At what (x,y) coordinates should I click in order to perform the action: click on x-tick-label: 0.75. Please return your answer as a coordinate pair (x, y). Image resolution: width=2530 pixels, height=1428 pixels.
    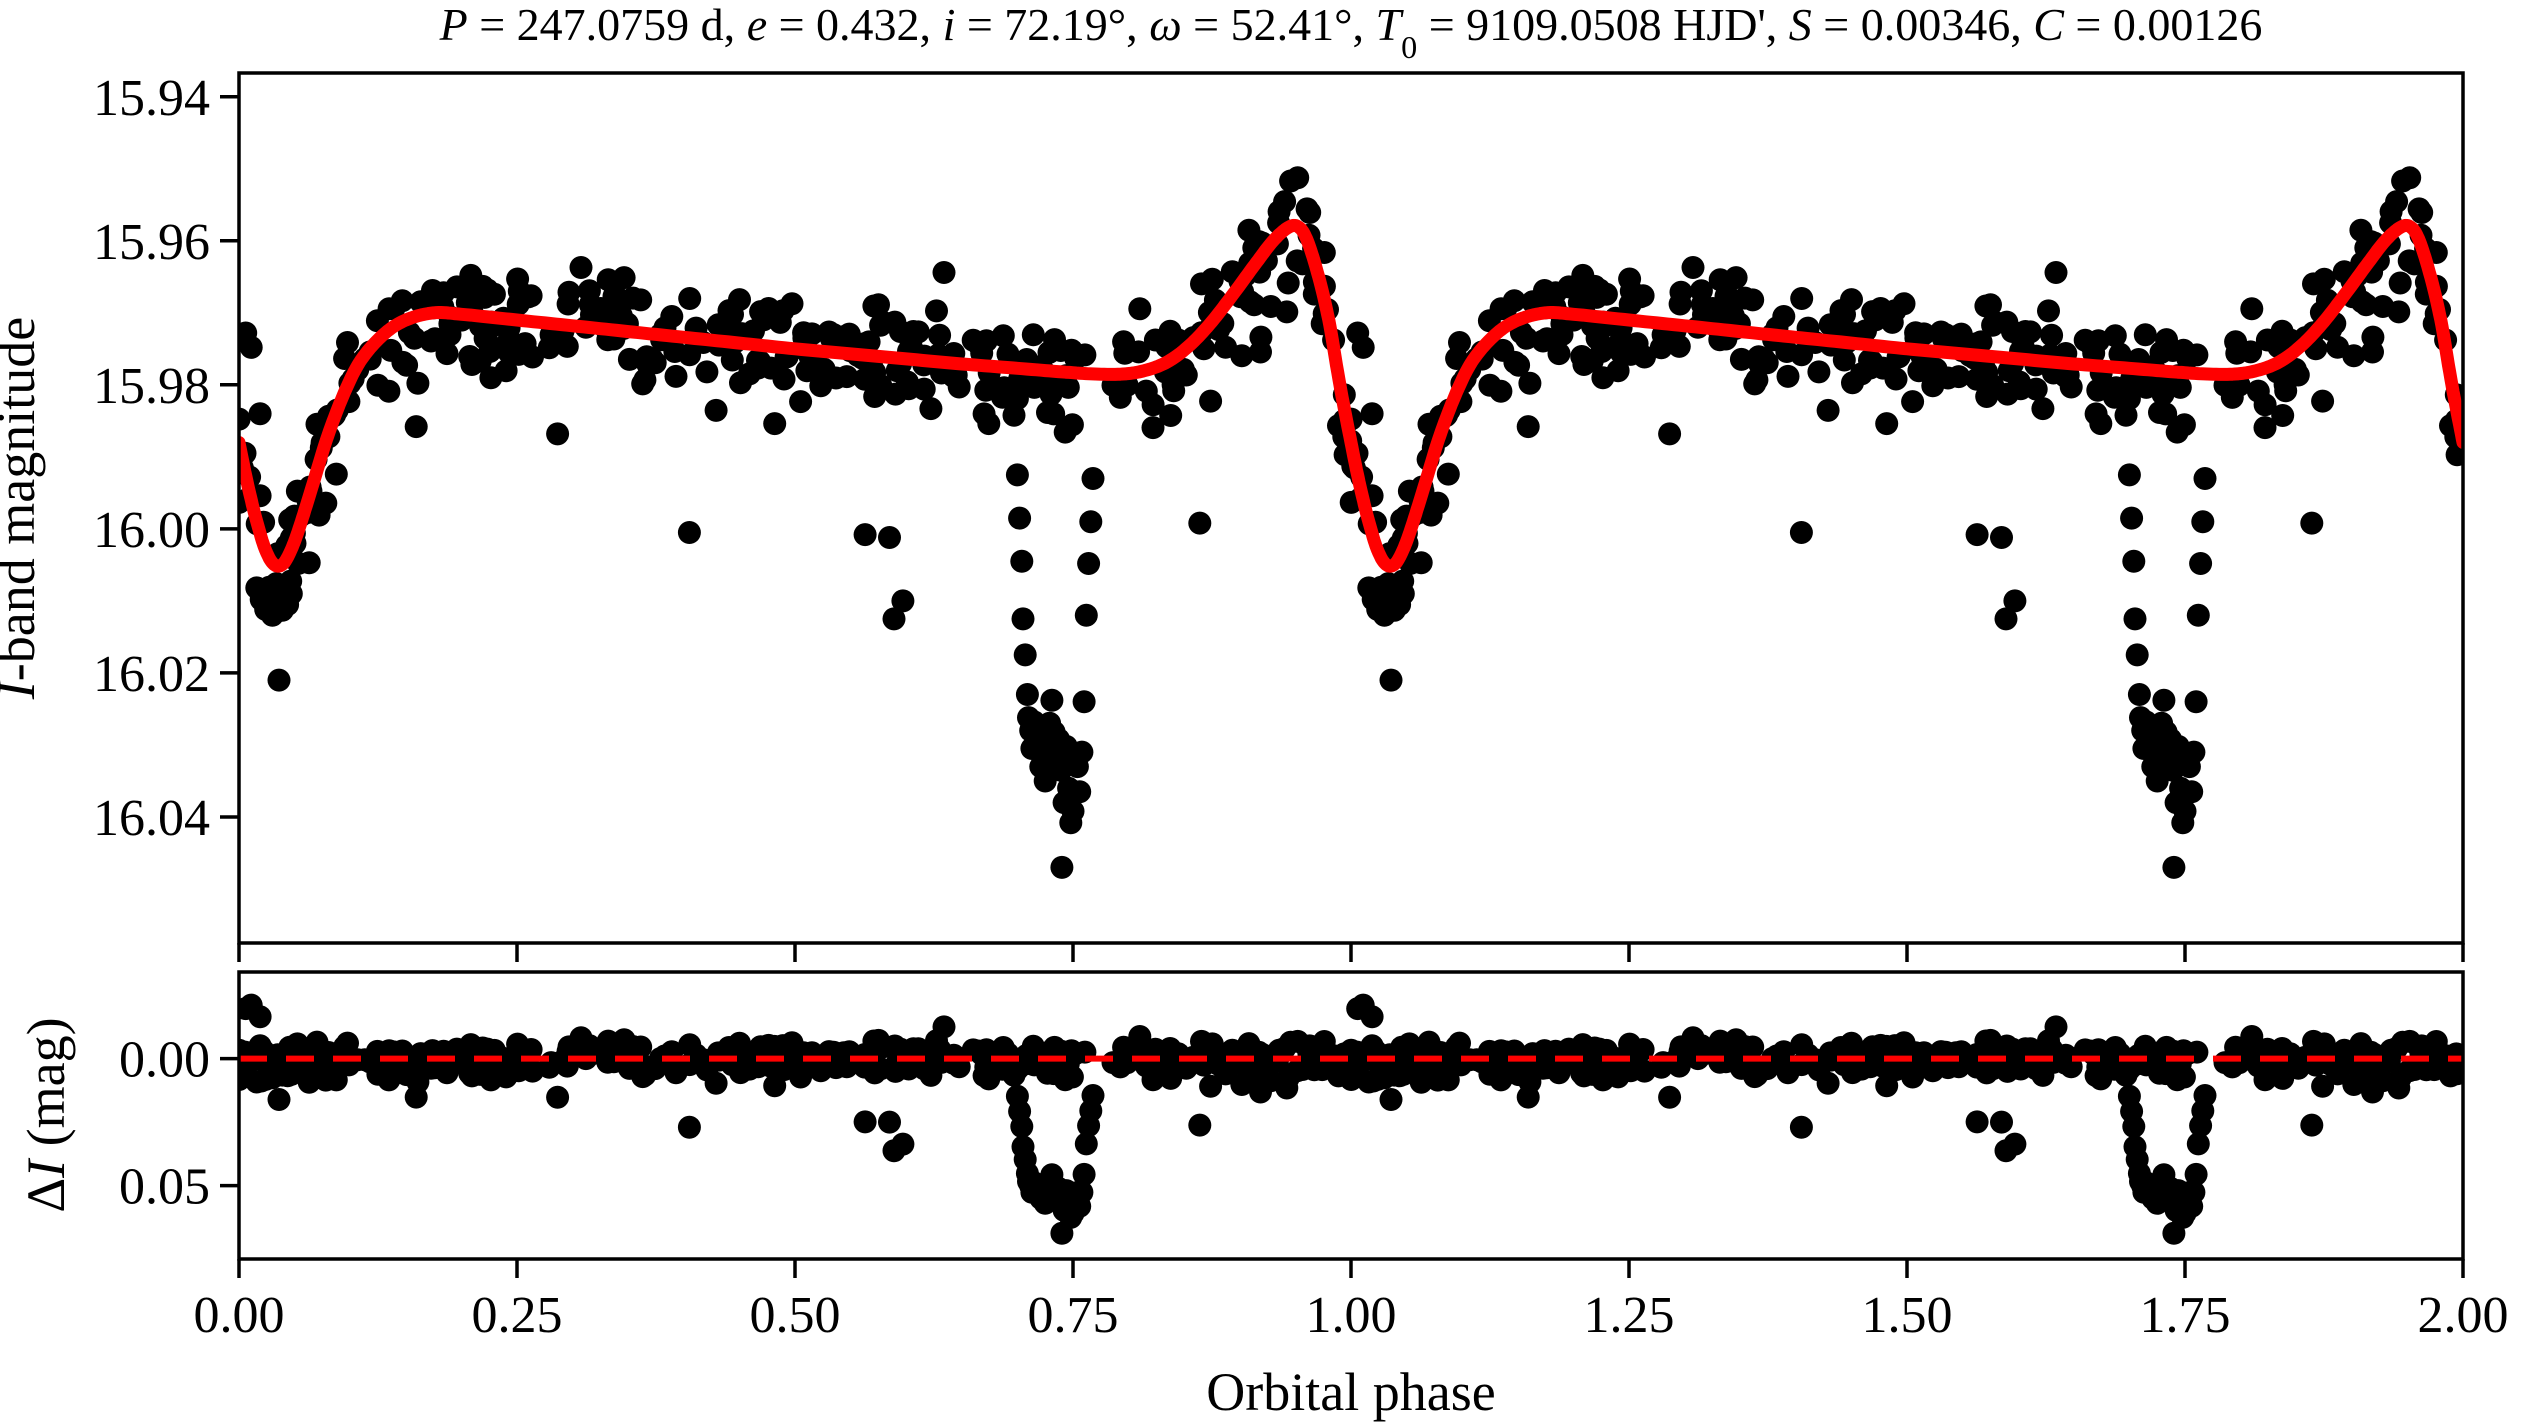
    Looking at the image, I should click on (1073, 1315).